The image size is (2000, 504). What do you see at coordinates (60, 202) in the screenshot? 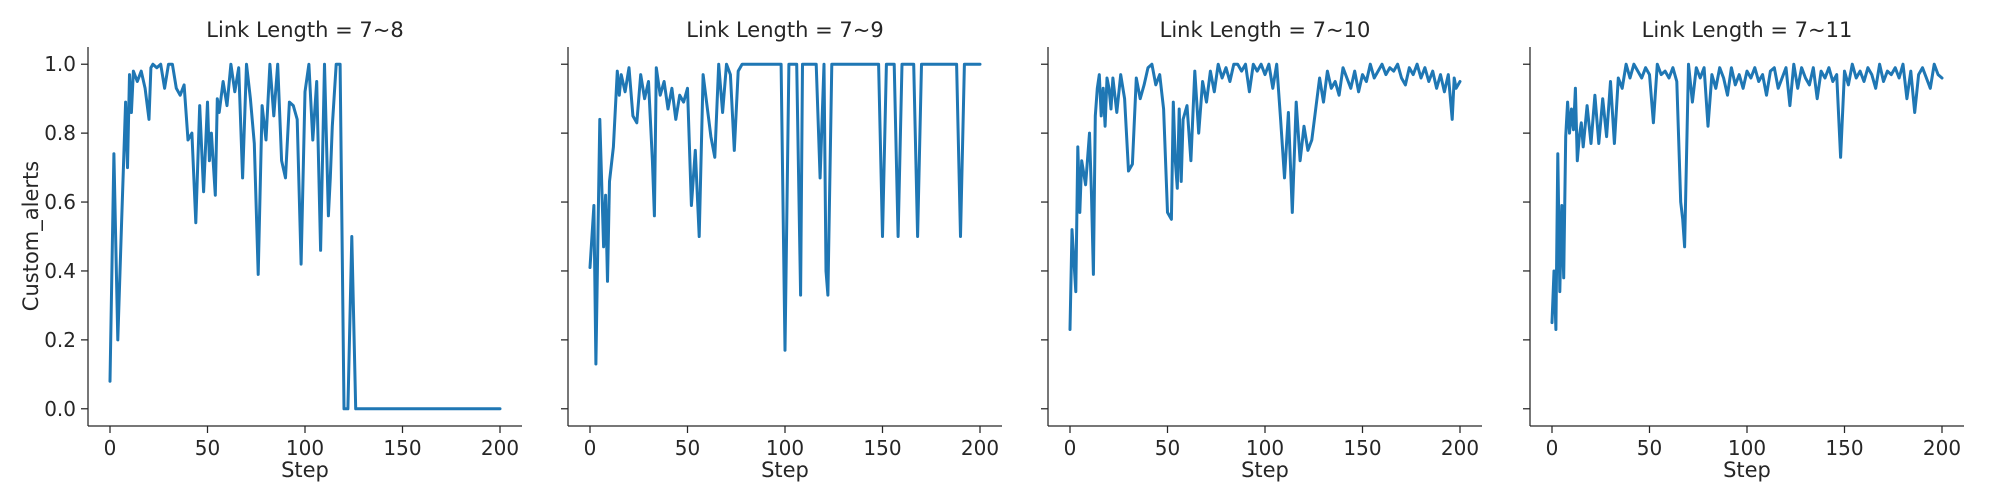
I see `y-tick-label: 0.6` at bounding box center [60, 202].